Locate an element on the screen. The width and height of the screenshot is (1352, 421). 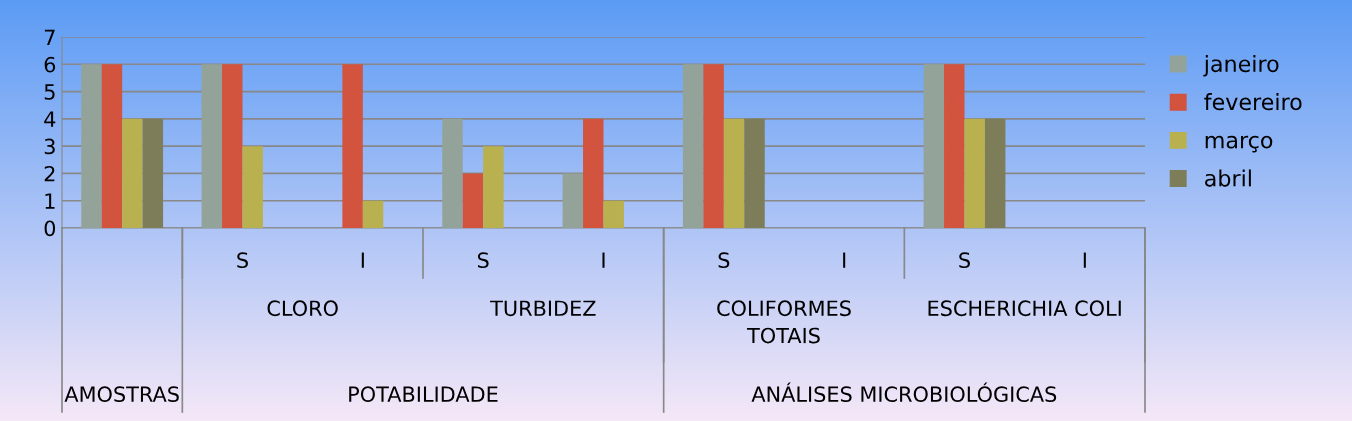
y-tick-label: 1 is located at coordinates (50, 201).